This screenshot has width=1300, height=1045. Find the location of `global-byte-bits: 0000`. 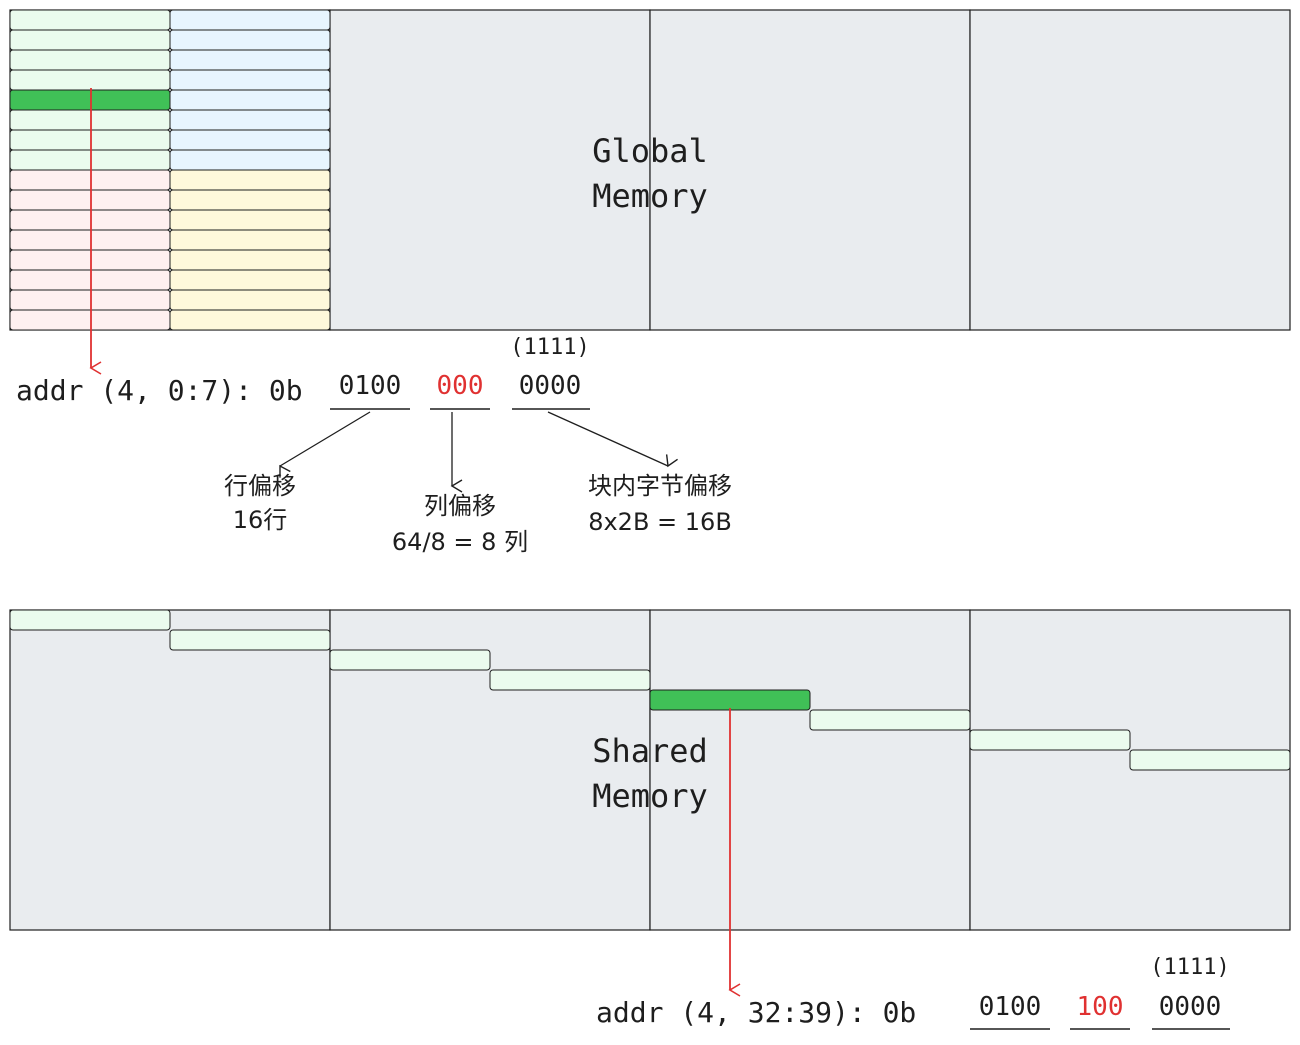

global-byte-bits: 0000 is located at coordinates (550, 386).